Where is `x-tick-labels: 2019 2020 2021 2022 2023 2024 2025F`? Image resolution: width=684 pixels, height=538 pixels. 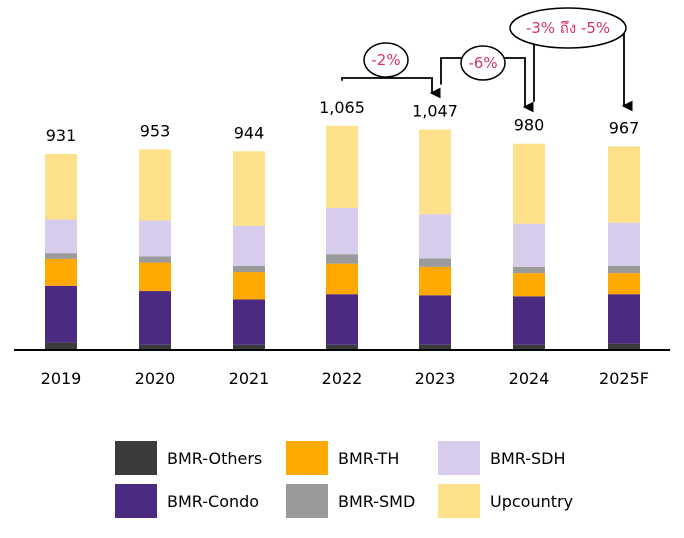 x-tick-labels: 2019 2020 2021 2022 2023 2024 2025F is located at coordinates (345, 378).